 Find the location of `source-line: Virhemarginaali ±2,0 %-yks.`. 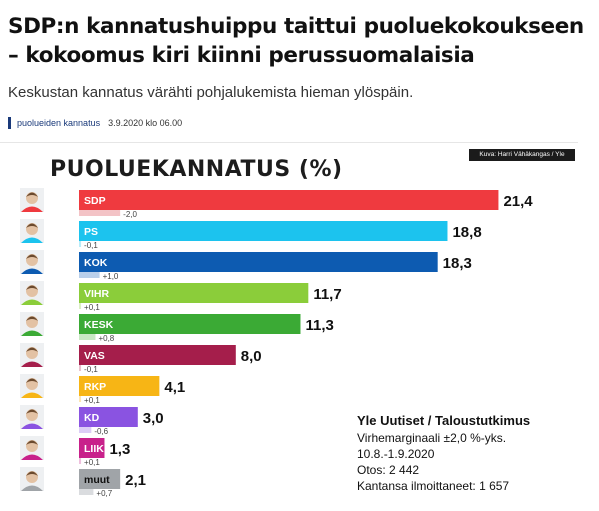

source-line: Virhemarginaali ±2,0 %-yks. is located at coordinates (432, 438).